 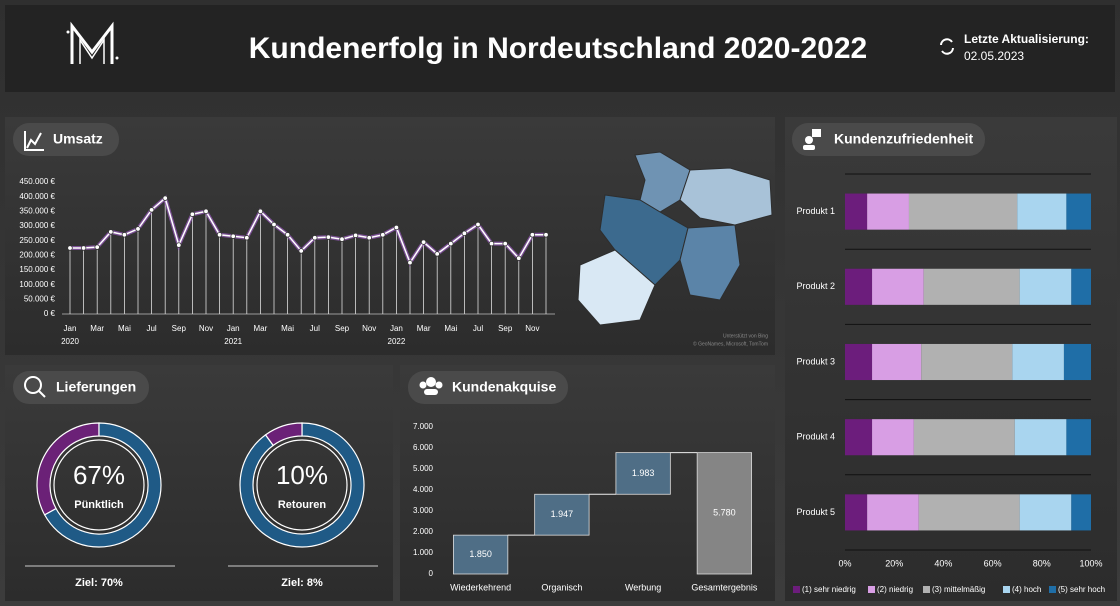 I want to click on x-tick-label: Mar, so click(x=97, y=328).